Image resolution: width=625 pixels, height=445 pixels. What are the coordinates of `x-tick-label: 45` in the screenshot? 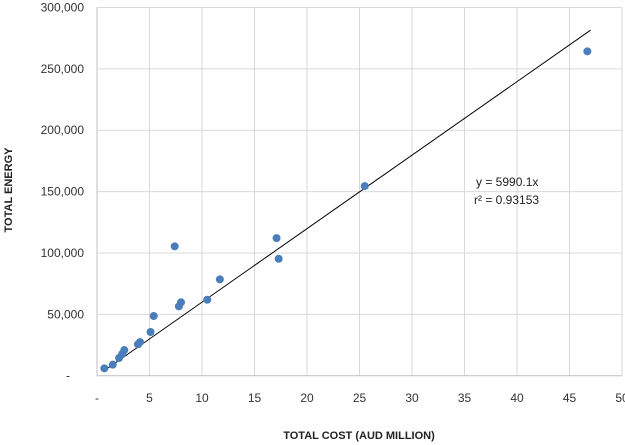 It's located at (570, 398).